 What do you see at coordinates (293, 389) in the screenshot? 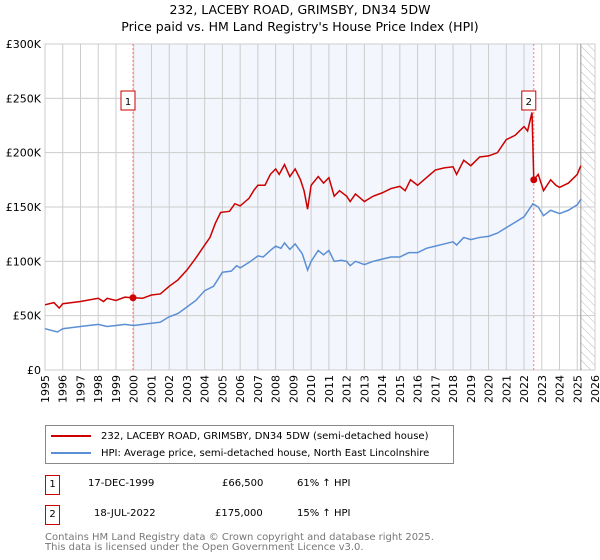
I see `x-tick-label: 2009` at bounding box center [293, 389].